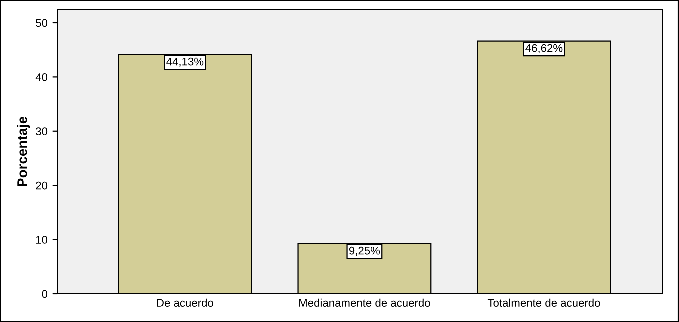 This screenshot has width=679, height=322. What do you see at coordinates (42, 132) in the screenshot?
I see `y-tick-label: 30` at bounding box center [42, 132].